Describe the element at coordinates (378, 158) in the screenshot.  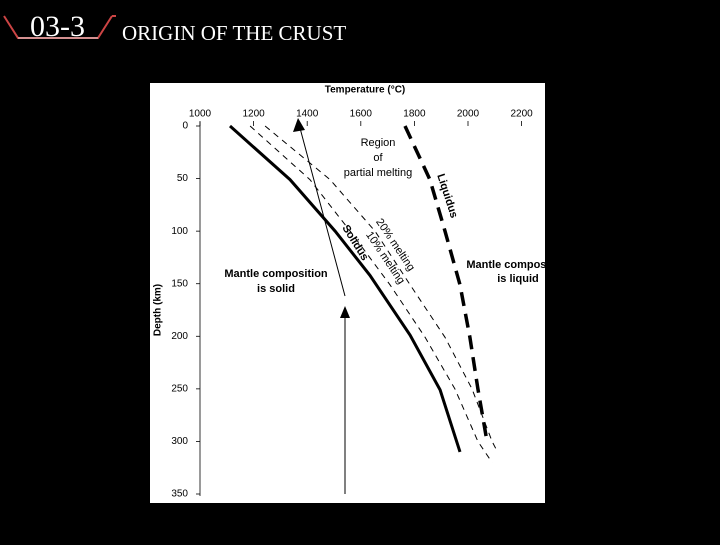
I see `annotation: of` at that location.